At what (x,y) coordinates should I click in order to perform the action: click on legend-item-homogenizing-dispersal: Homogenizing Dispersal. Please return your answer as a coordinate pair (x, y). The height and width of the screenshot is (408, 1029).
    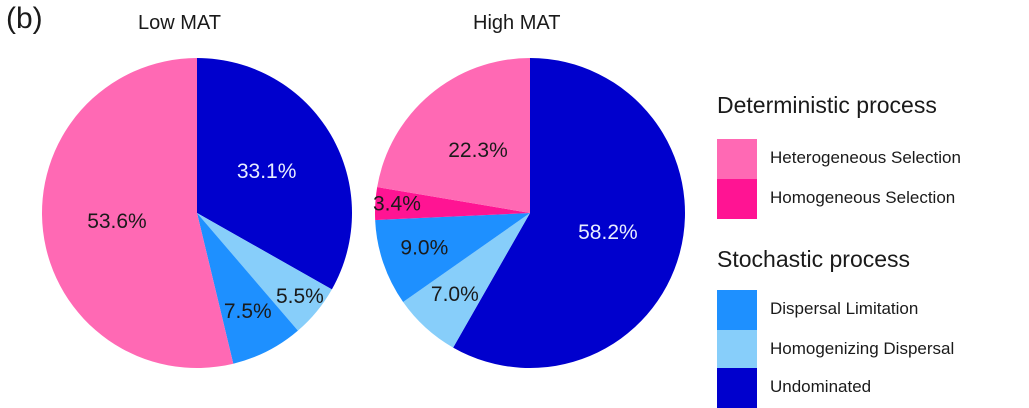
    Looking at the image, I should click on (873, 350).